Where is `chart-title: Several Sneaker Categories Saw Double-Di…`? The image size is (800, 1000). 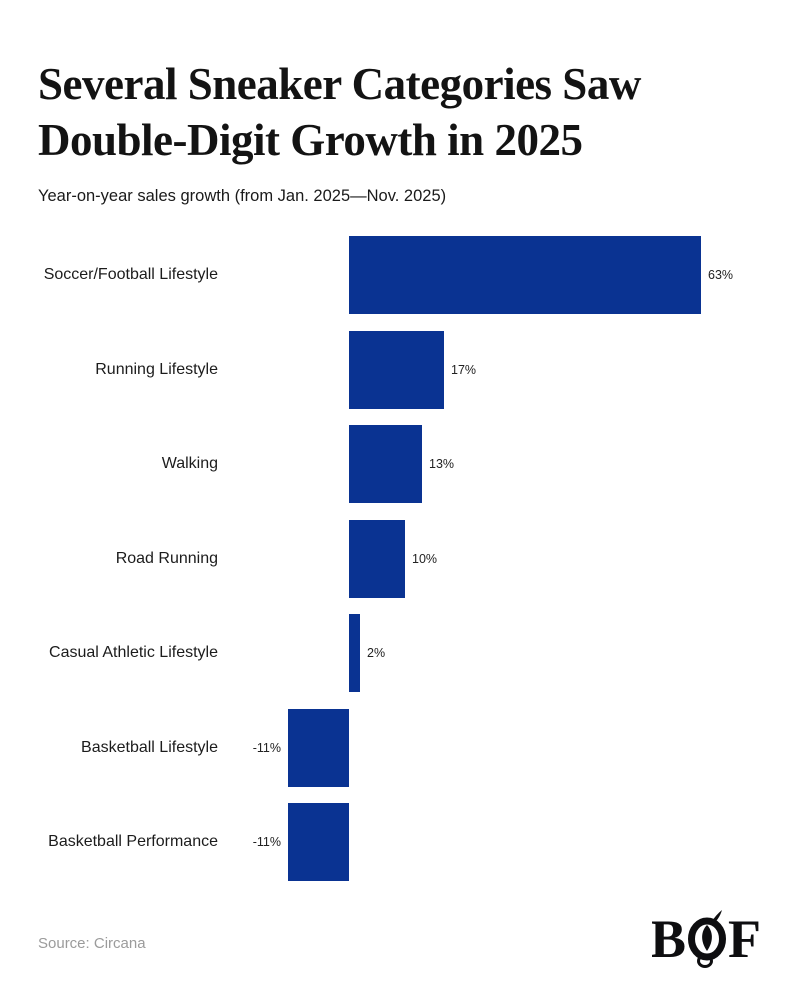
chart-title: Several Sneaker Categories Saw Double-Di… is located at coordinates (408, 112).